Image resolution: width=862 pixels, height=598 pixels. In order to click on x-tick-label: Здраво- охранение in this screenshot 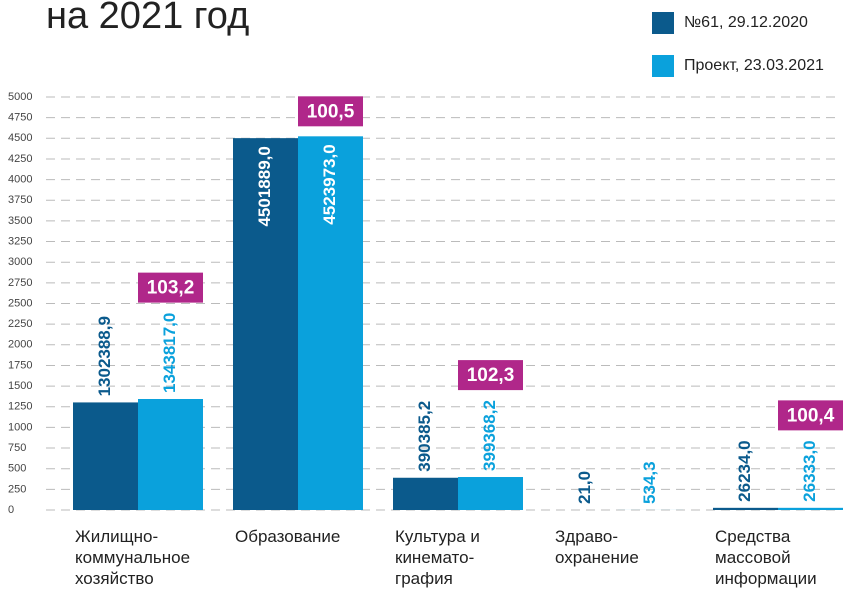, I will do `click(597, 547)`.